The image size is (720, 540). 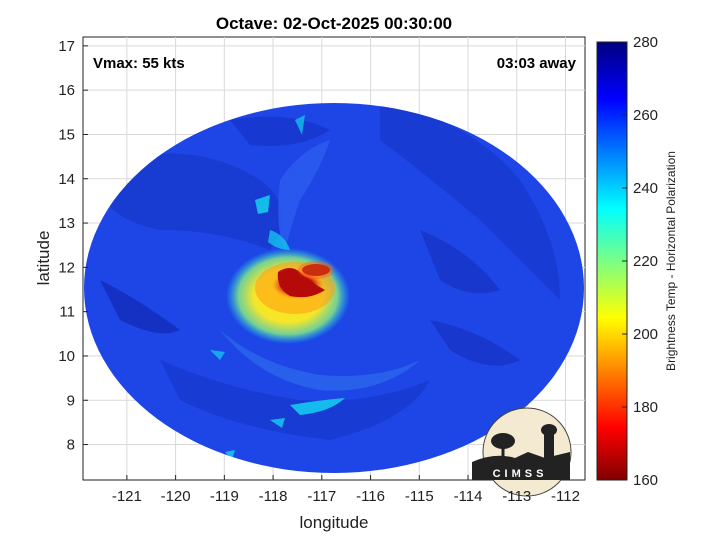 I want to click on colorbar-tick-label: 260, so click(x=645, y=115).